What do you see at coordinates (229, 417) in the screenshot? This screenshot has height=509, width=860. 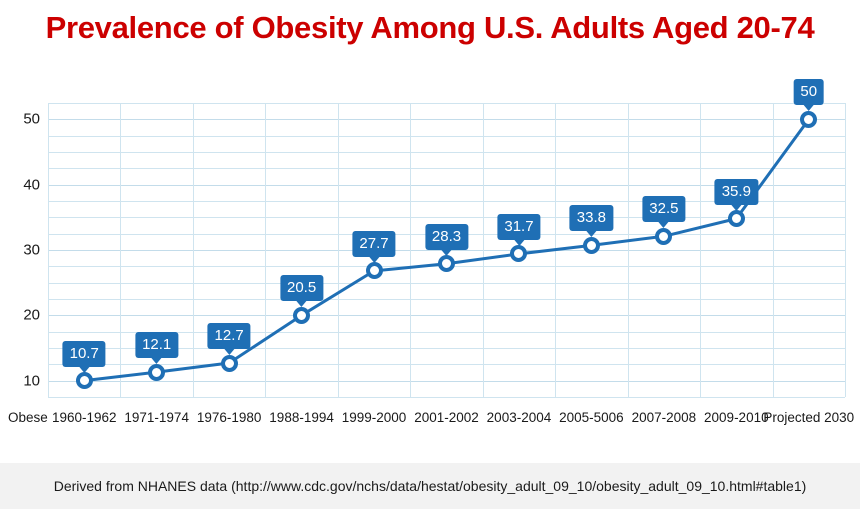 I see `x-axis-tick-label: 1976-1980` at bounding box center [229, 417].